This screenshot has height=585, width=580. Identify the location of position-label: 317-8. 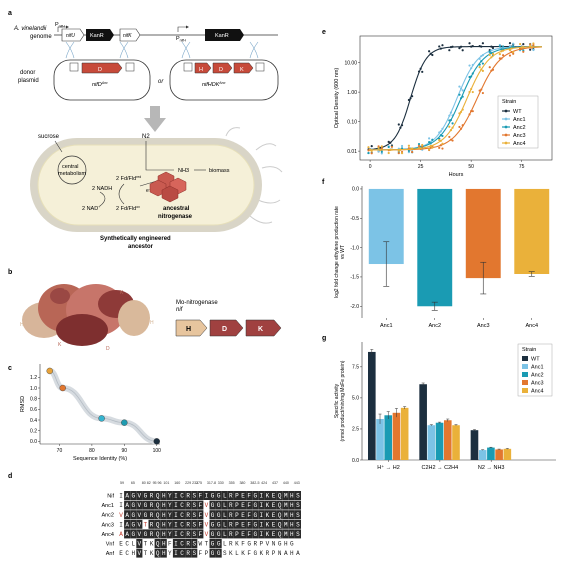
(211, 483).